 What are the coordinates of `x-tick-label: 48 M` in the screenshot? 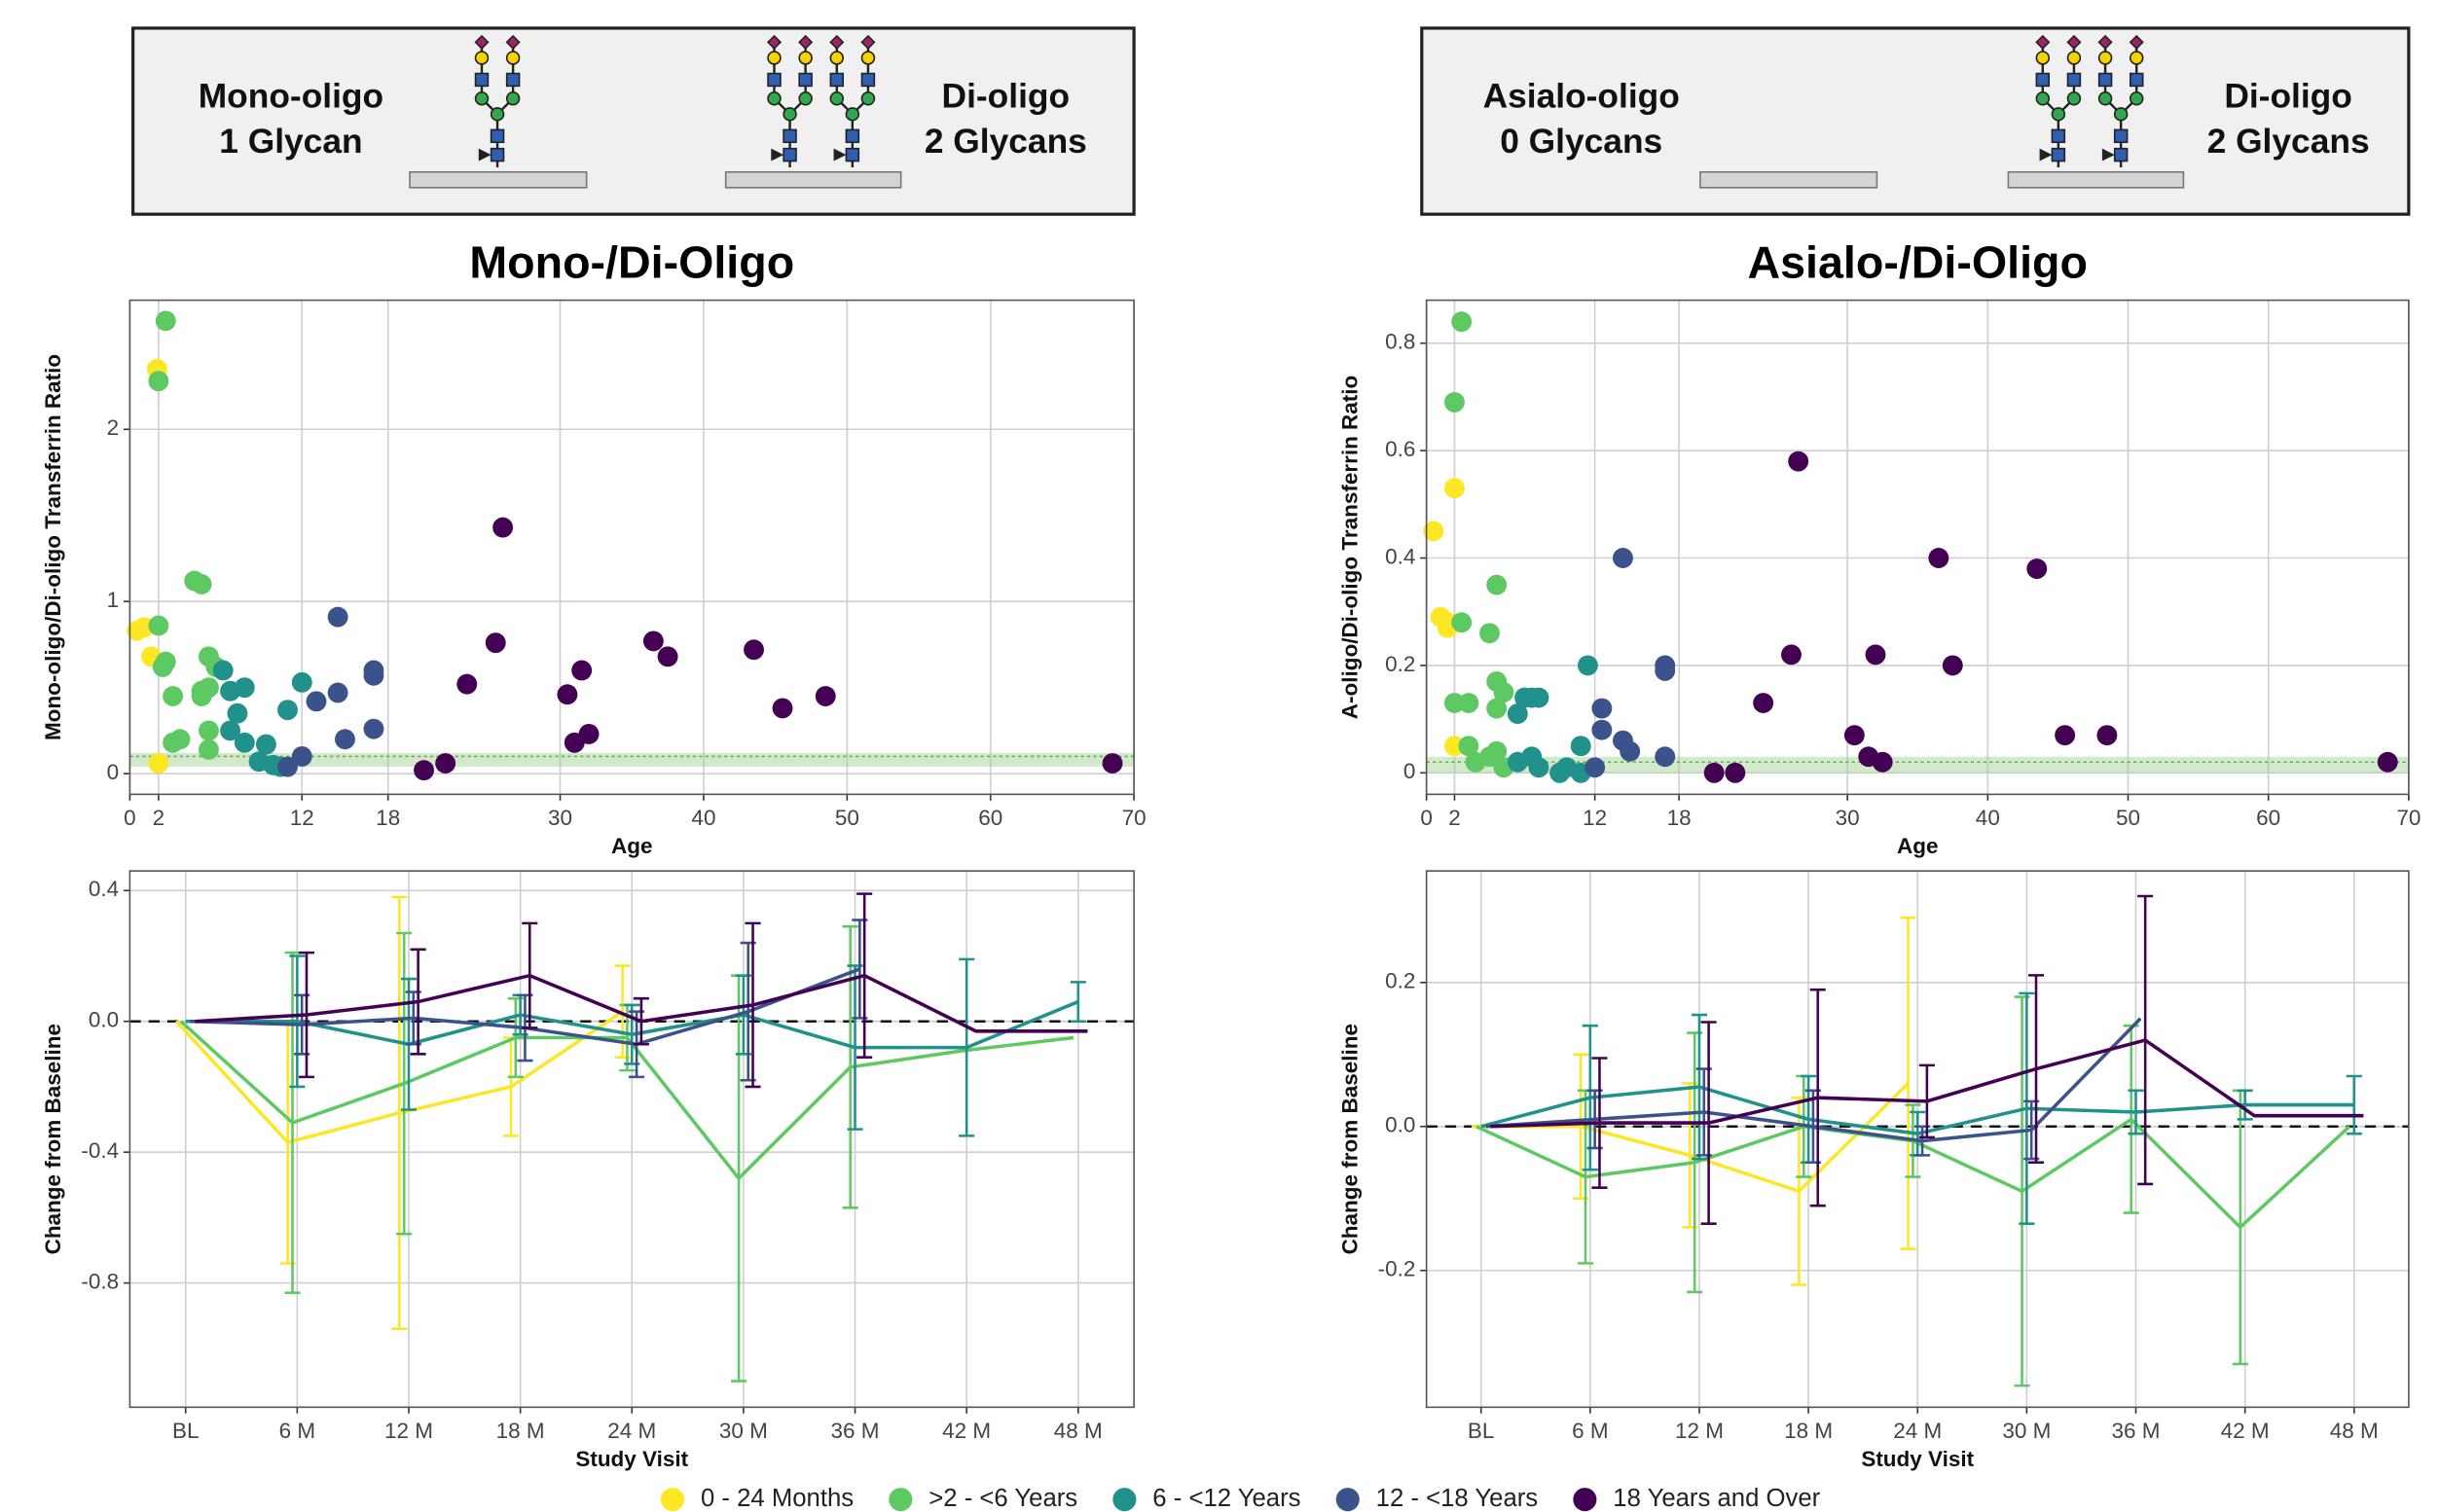 It's located at (2355, 1431).